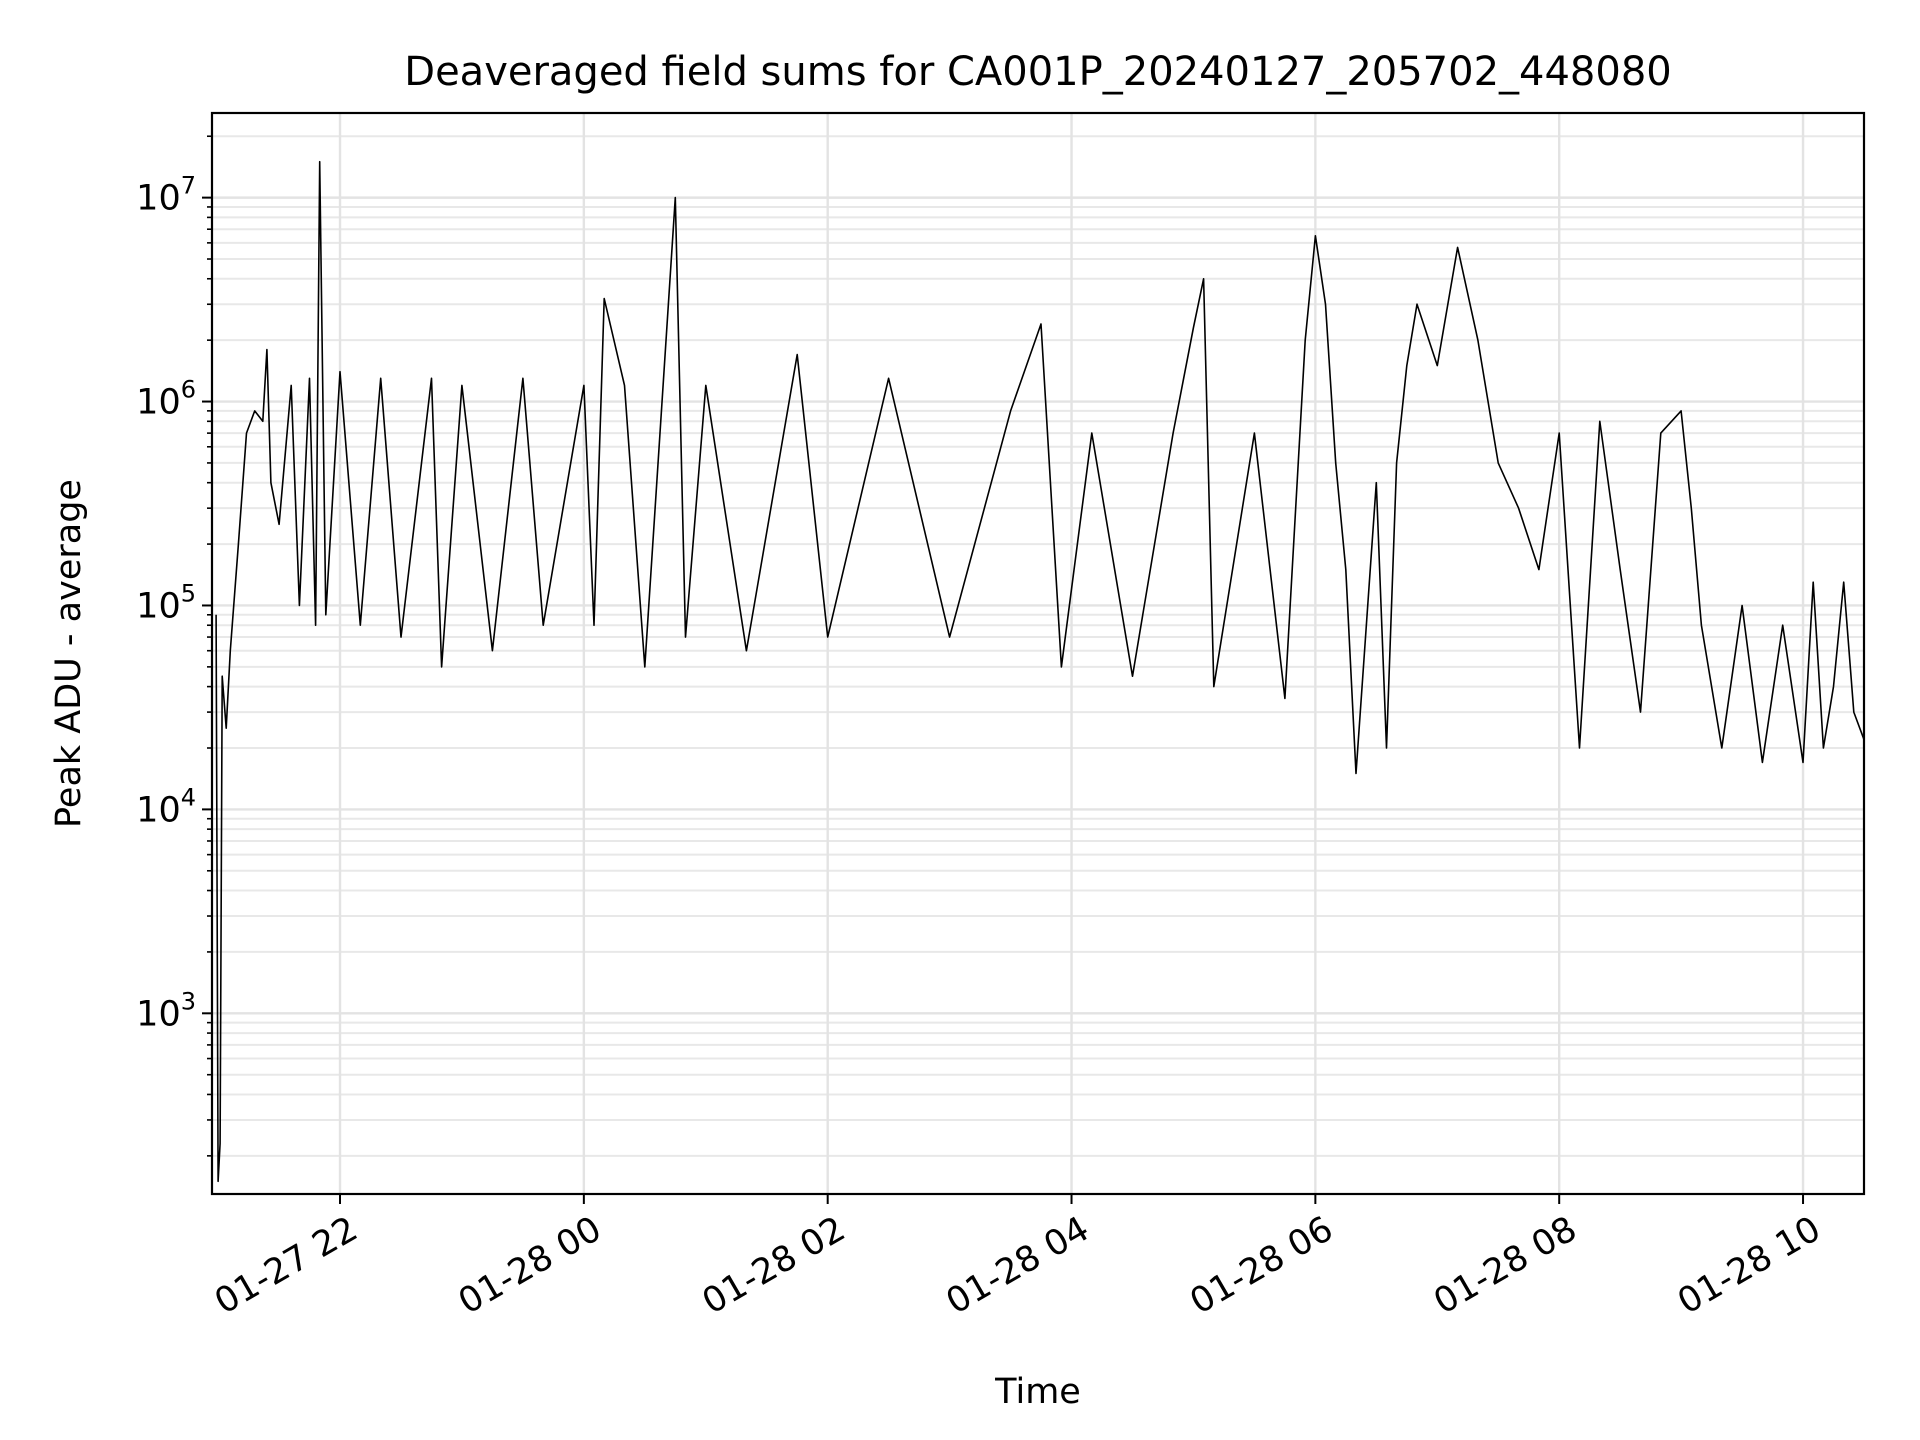 This screenshot has height=1440, width=1920. I want to click on y-axis-ticks: 10³ 10⁴ 10⁵ 10⁶ 10⁷, so click(174, 646).